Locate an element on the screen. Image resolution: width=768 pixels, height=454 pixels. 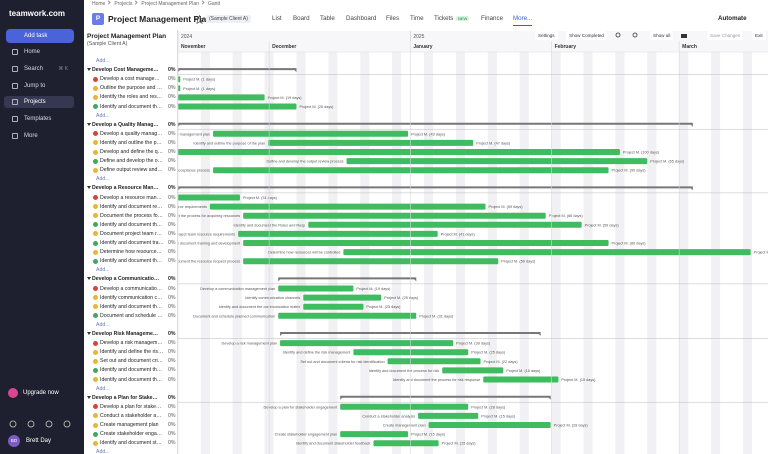
tab: List is located at coordinates (277, 18).